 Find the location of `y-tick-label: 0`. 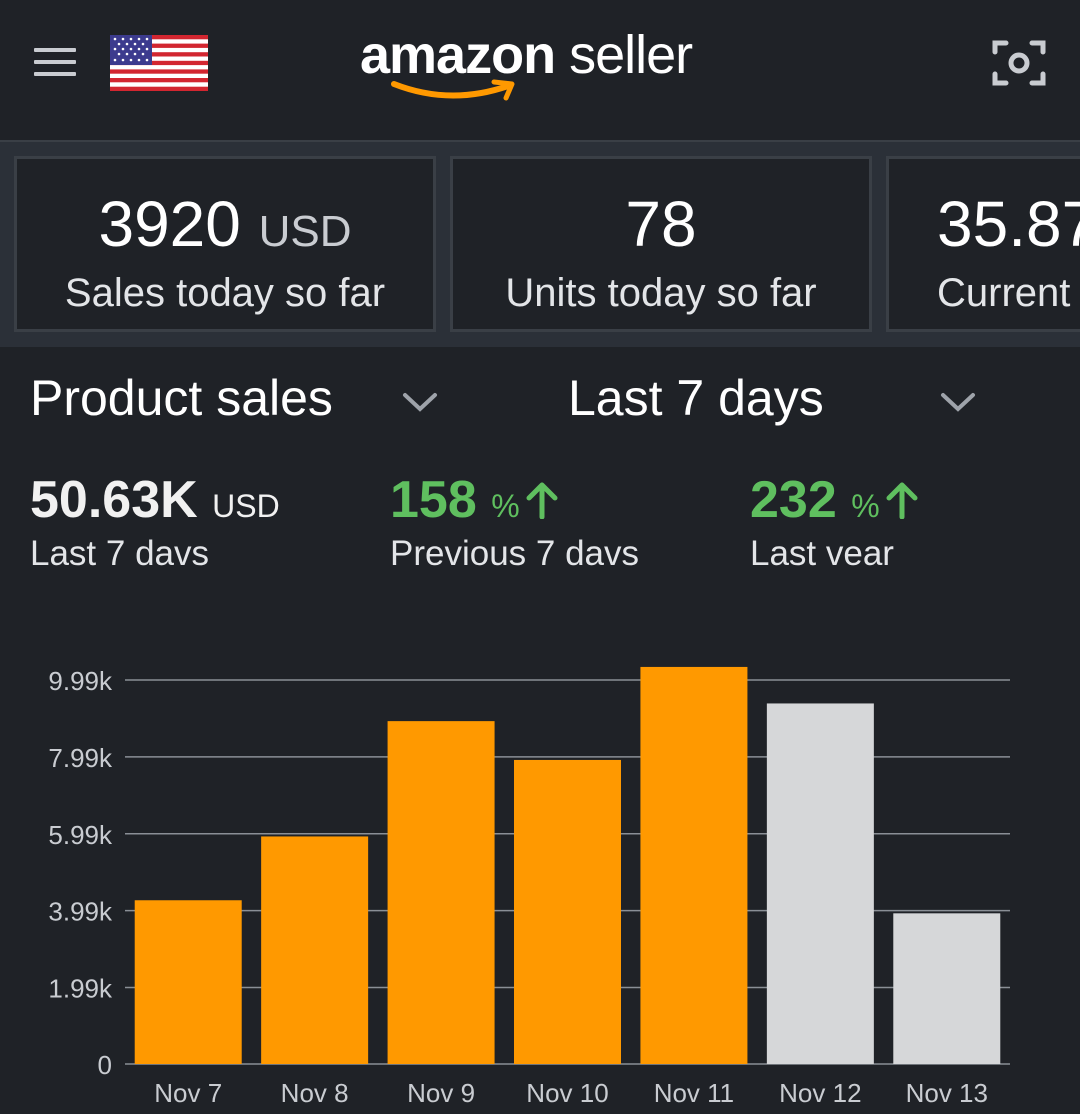

y-tick-label: 0 is located at coordinates (105, 1065).